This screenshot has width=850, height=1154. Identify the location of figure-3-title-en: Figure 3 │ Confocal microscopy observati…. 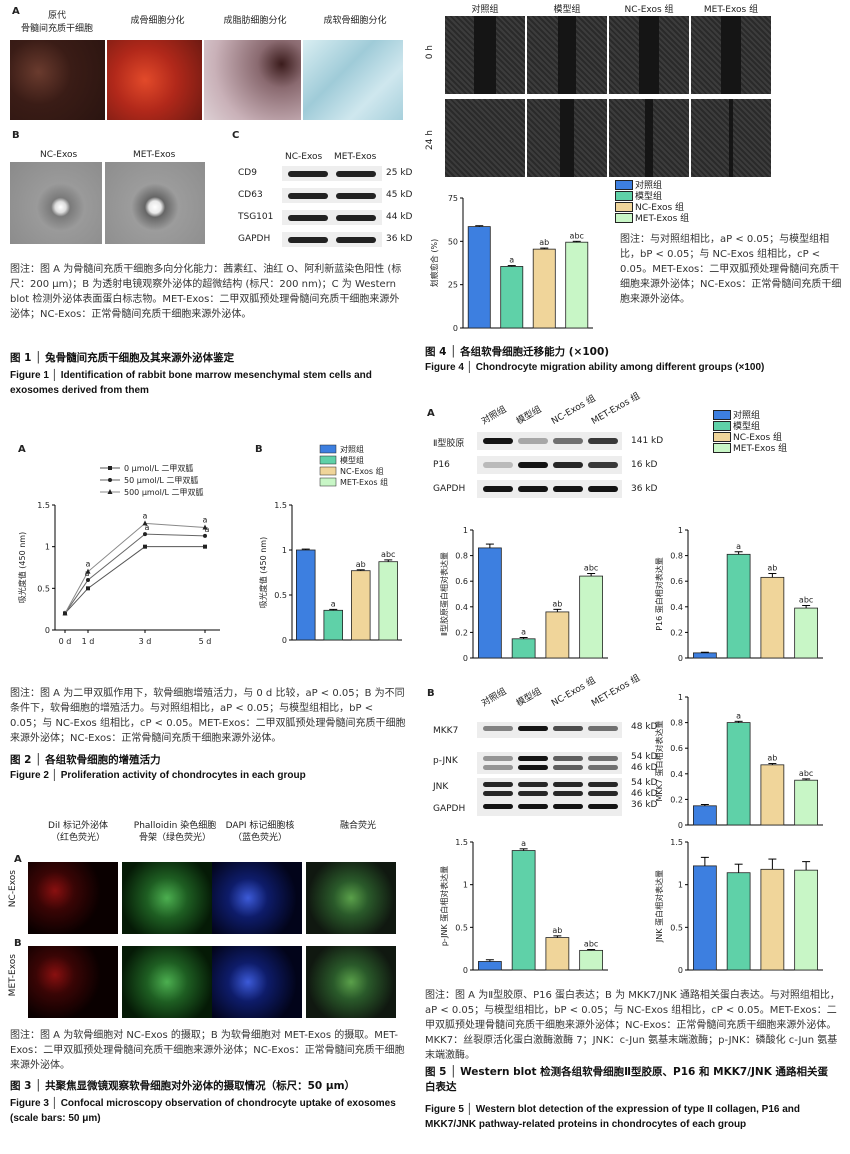
(203, 1111).